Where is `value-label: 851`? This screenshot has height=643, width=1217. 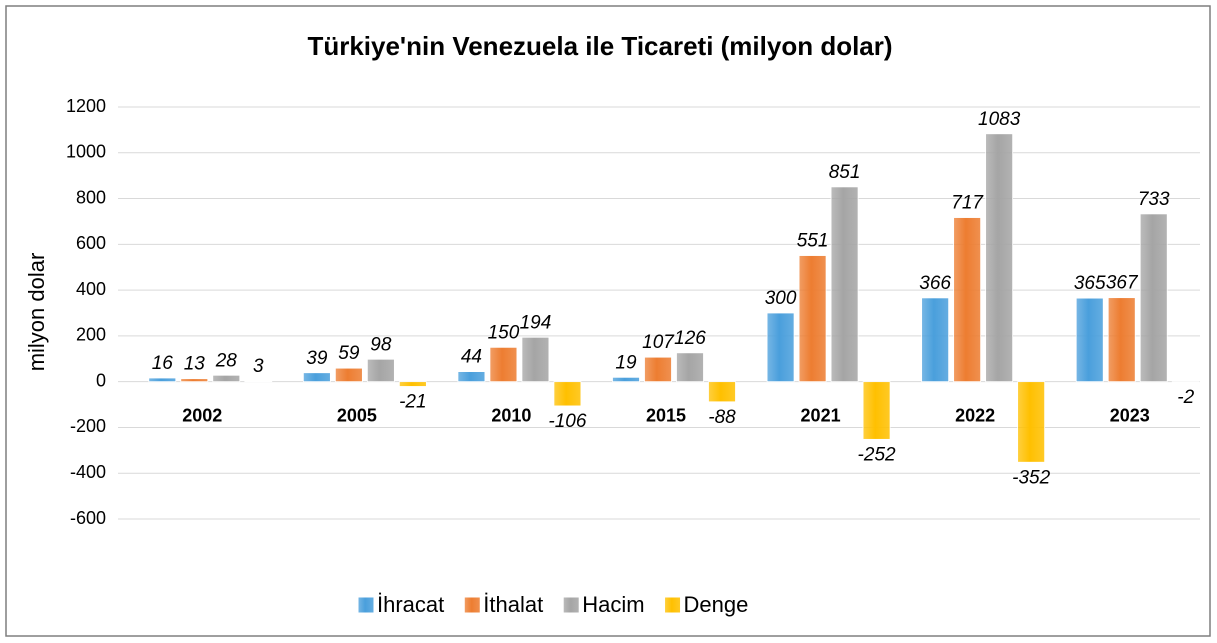
value-label: 851 is located at coordinates (845, 172).